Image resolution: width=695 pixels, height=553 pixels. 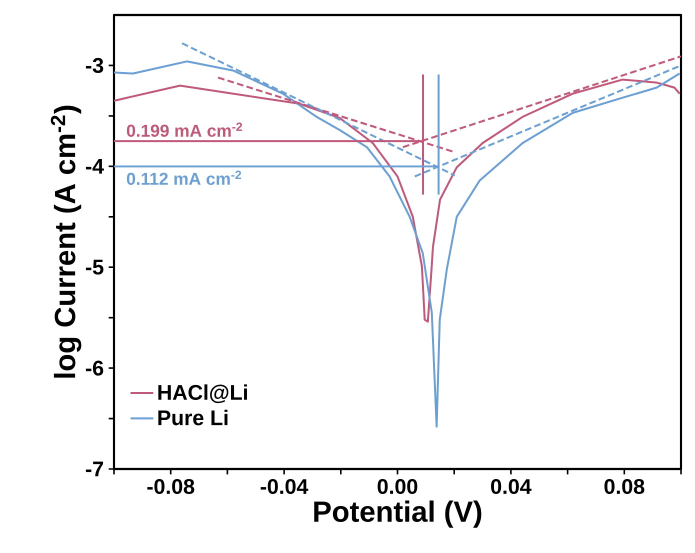 I want to click on legend-label: Pure Li, so click(x=193, y=418).